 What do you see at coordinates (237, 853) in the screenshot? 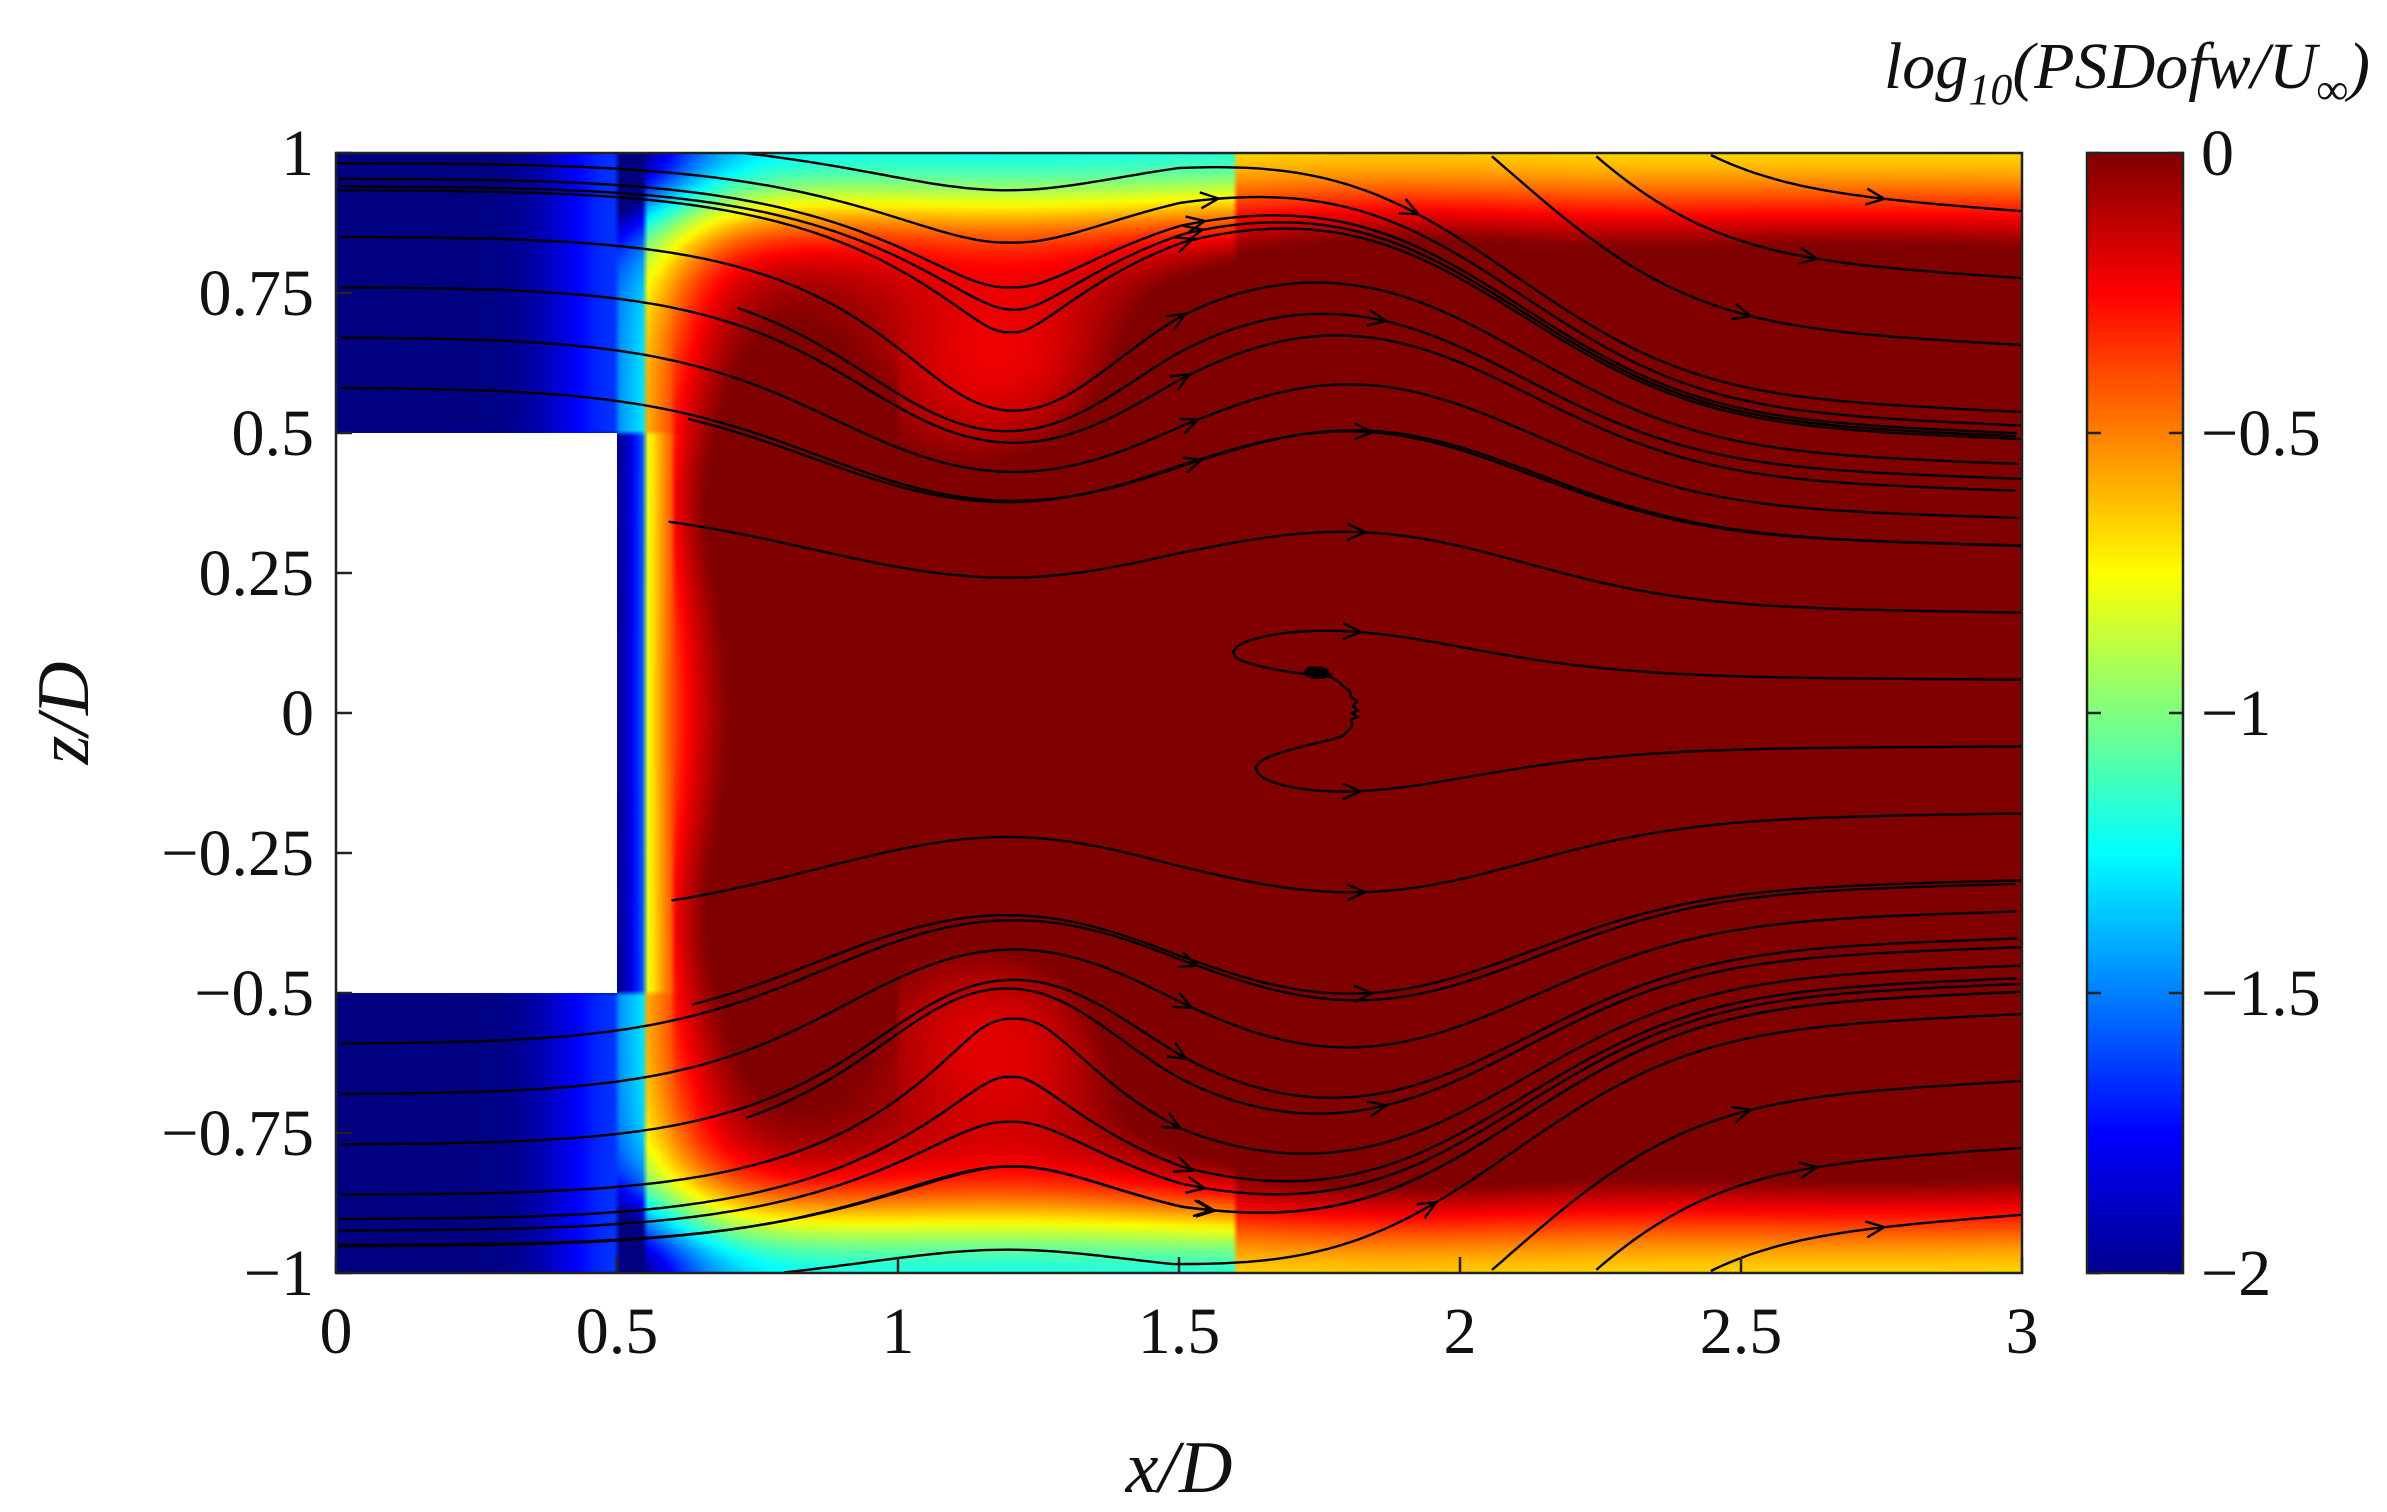
I see `y-tick-label: −0.25` at bounding box center [237, 853].